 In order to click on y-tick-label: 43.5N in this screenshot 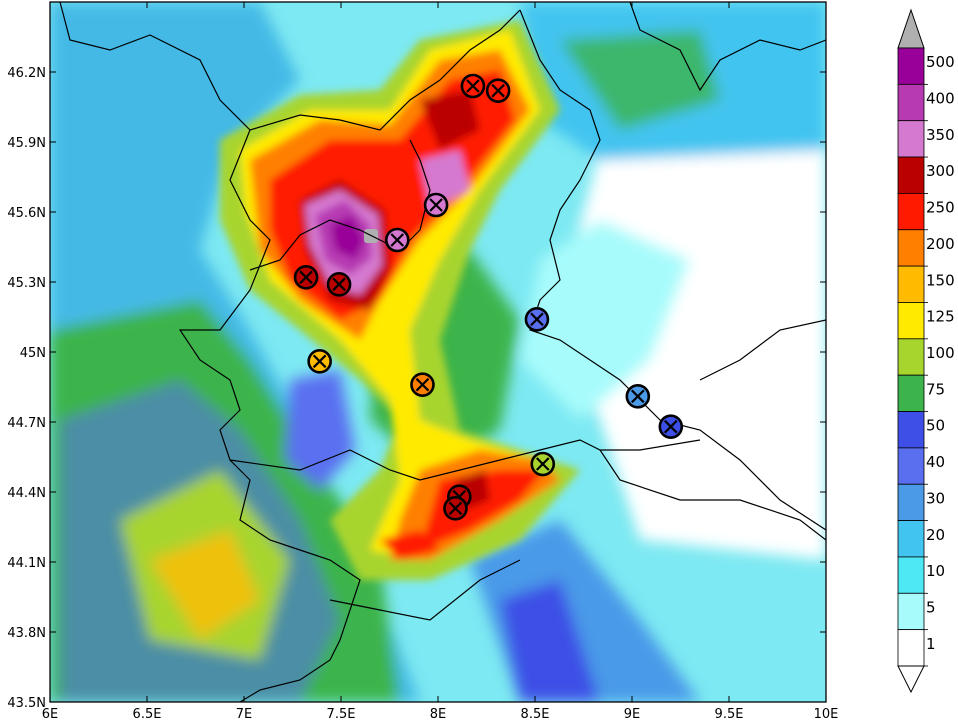, I will do `click(26, 703)`.